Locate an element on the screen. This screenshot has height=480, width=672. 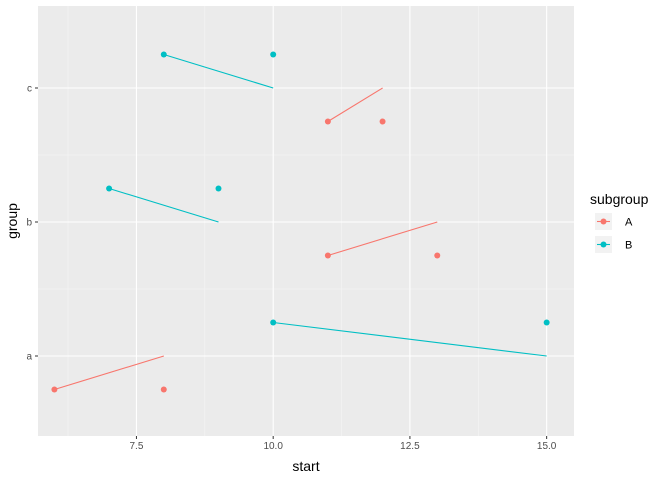
x-axis-title: start is located at coordinates (305, 466).